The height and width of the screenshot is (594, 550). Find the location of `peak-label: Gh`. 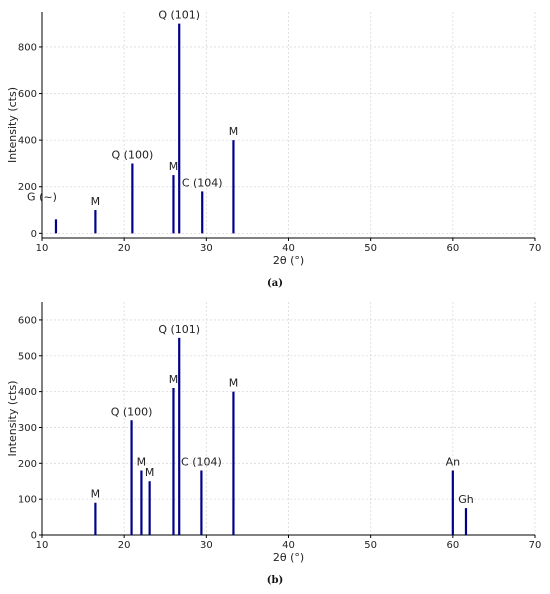

peak-label: Gh is located at coordinates (466, 499).